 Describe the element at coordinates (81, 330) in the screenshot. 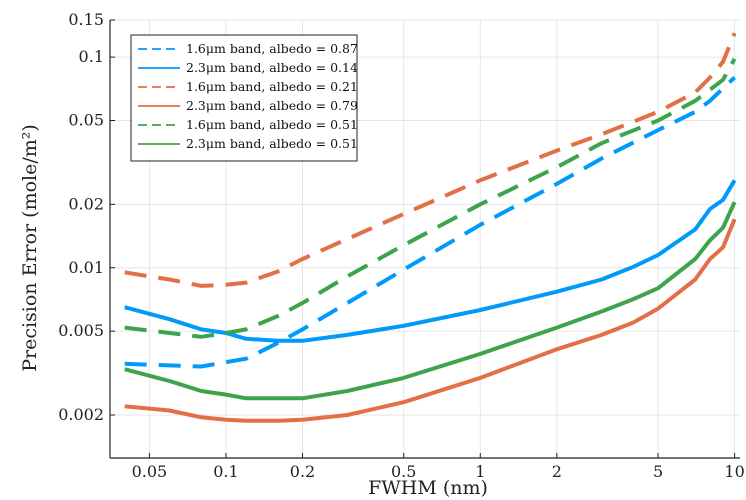

I see `y-tick-label: 0.005` at that location.